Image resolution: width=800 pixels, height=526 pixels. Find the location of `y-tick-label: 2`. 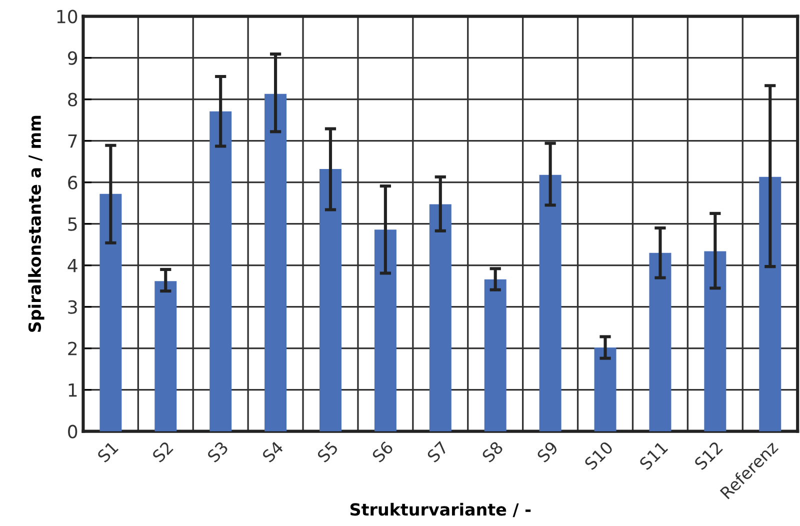

y-tick-label: 2 is located at coordinates (72, 349).